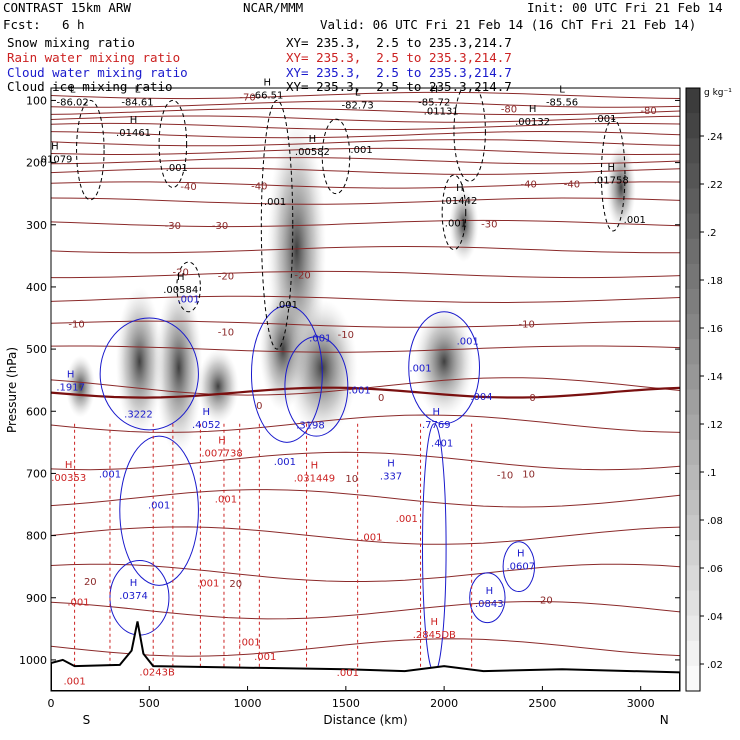 The height and width of the screenshot is (740, 740). I want to click on x-tick-label: 0, so click(51, 703).